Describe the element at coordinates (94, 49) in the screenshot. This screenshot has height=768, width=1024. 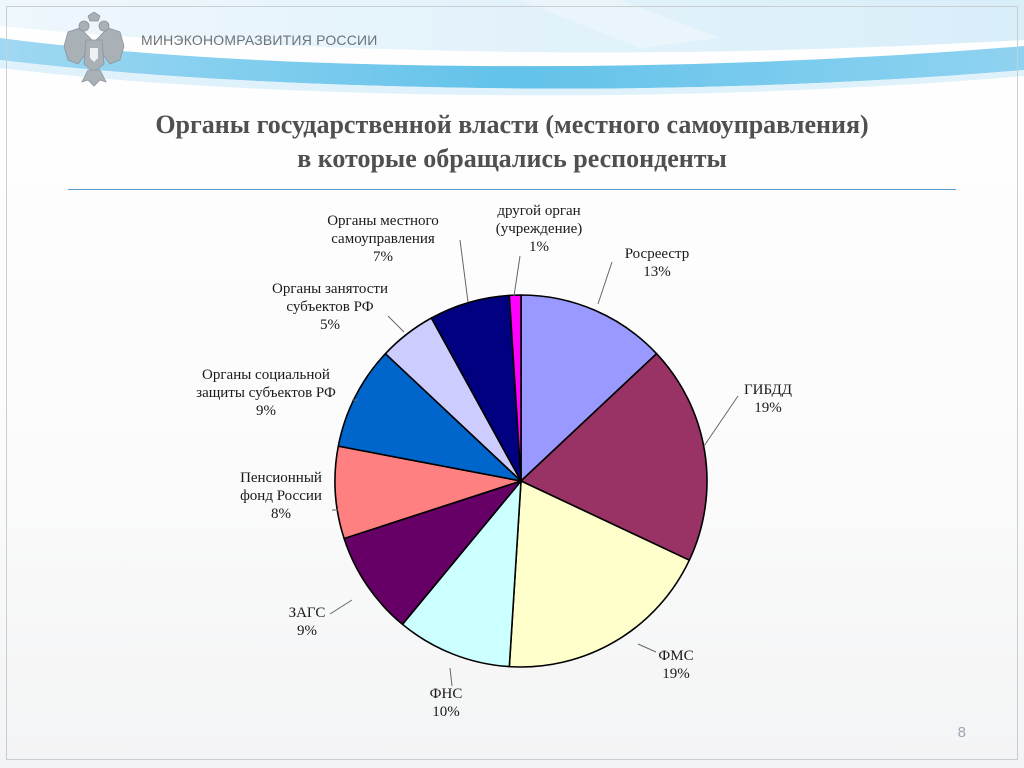
I see `russian-double-headed-eagle-icon` at that location.